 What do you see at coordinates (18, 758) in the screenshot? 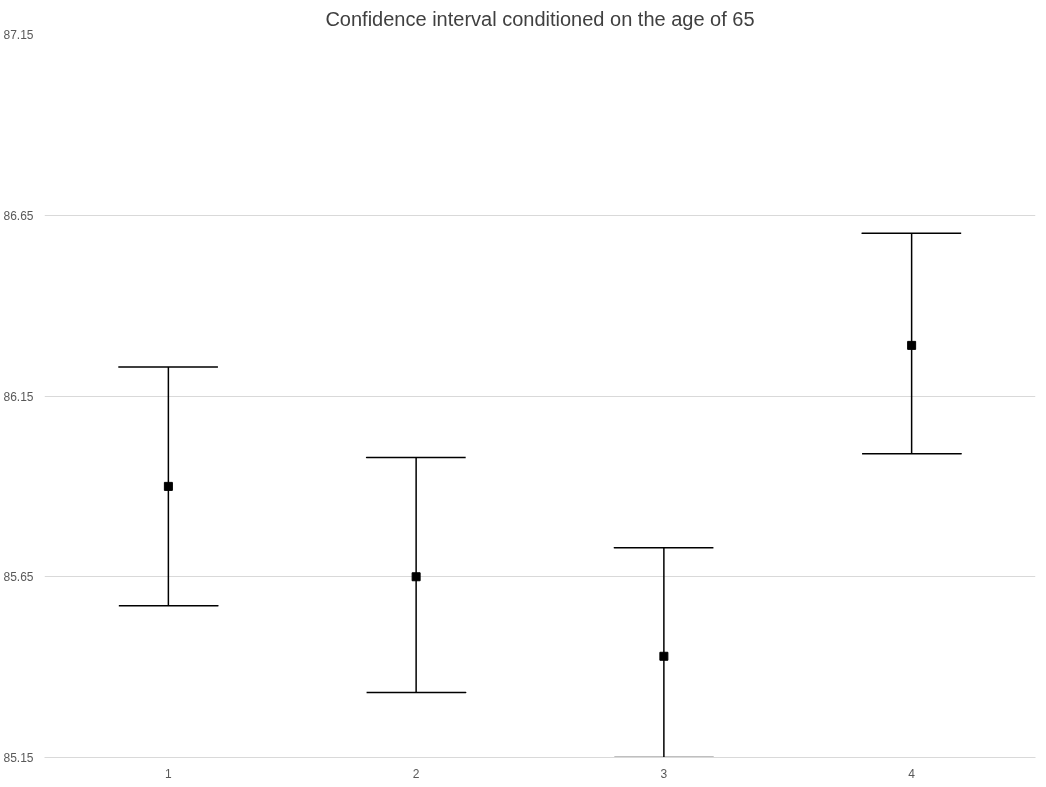
I see `y-tick-label: 85.15` at bounding box center [18, 758].